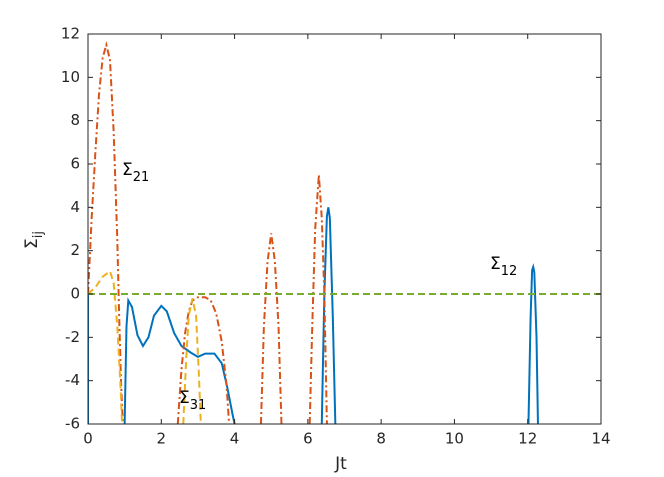 This screenshot has width=664, height=477. I want to click on annotation-sub: 12, so click(509, 271).